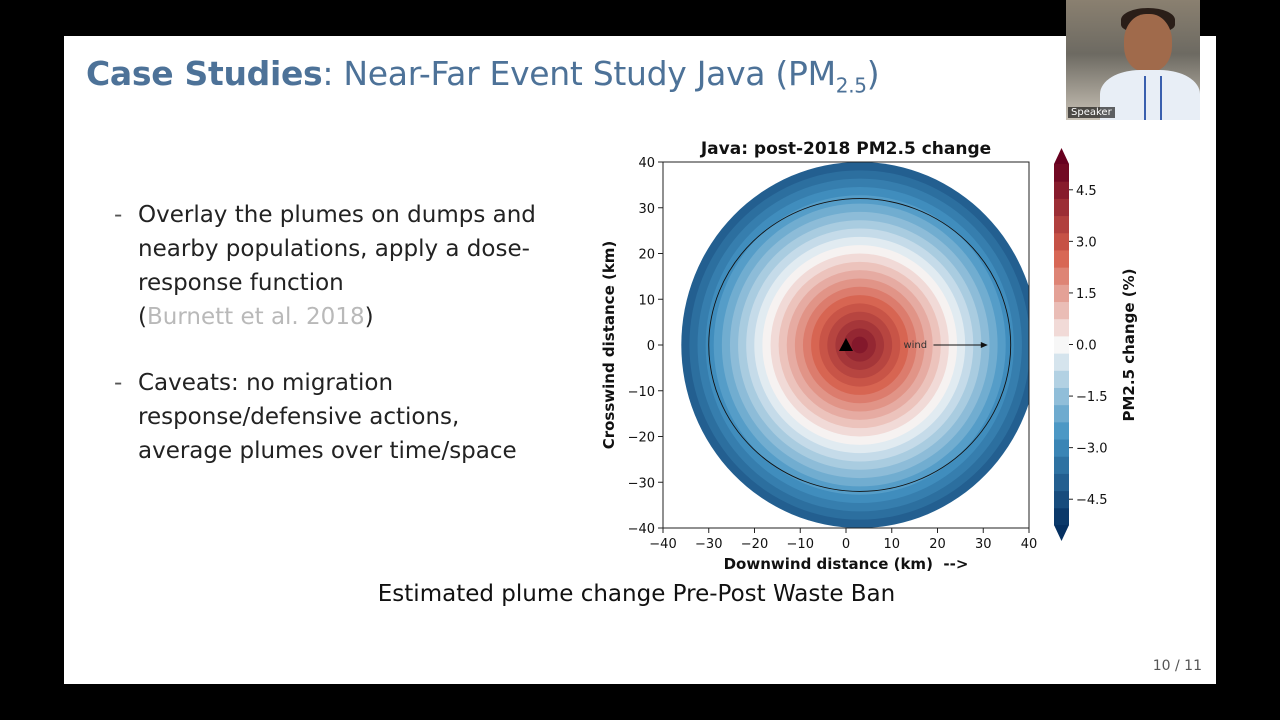  What do you see at coordinates (641, 392) in the screenshot?
I see `y-tick-label: −10` at bounding box center [641, 392].